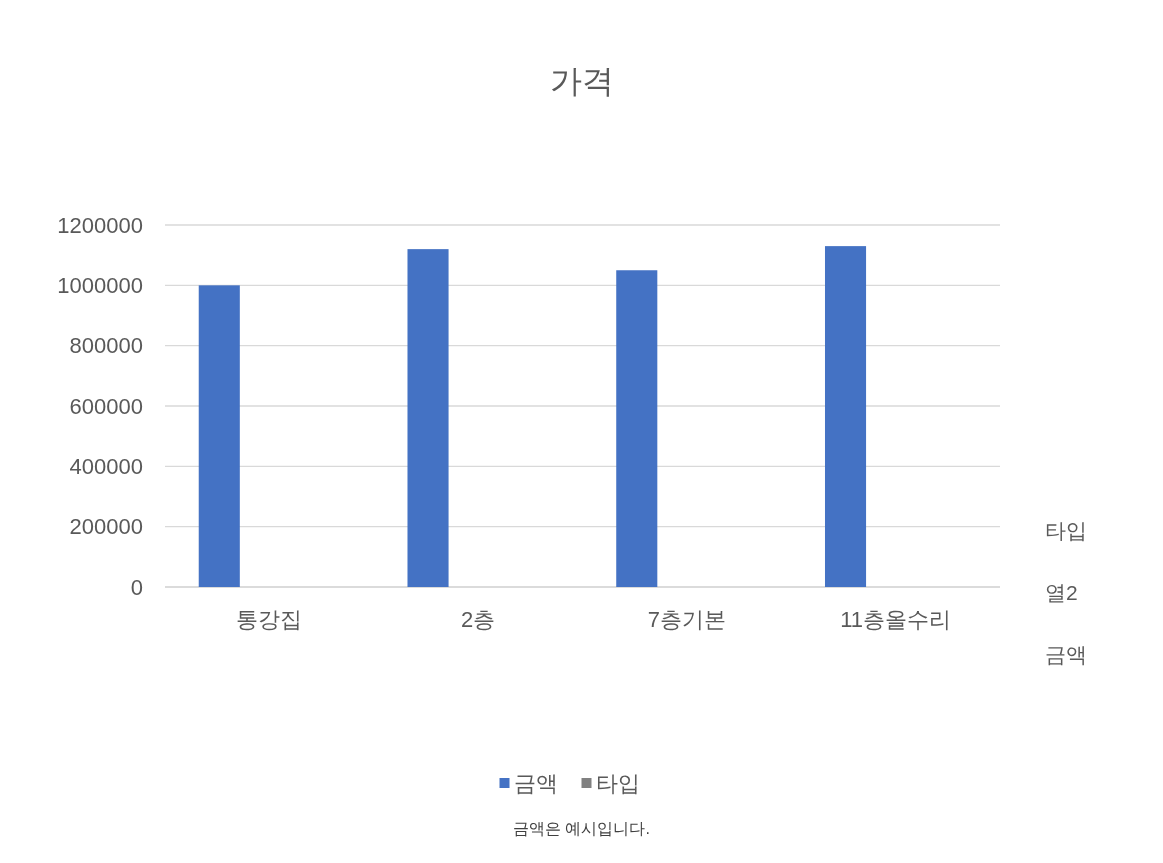 This screenshot has width=1163, height=863. Describe the element at coordinates (581, 828) in the screenshot. I see `text: 금액은 예시입니다.` at that location.